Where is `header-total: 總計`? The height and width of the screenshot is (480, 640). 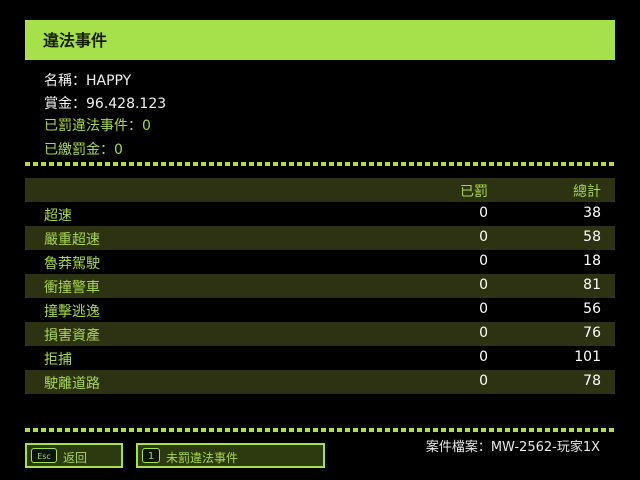
header-total: 總計 is located at coordinates (587, 192).